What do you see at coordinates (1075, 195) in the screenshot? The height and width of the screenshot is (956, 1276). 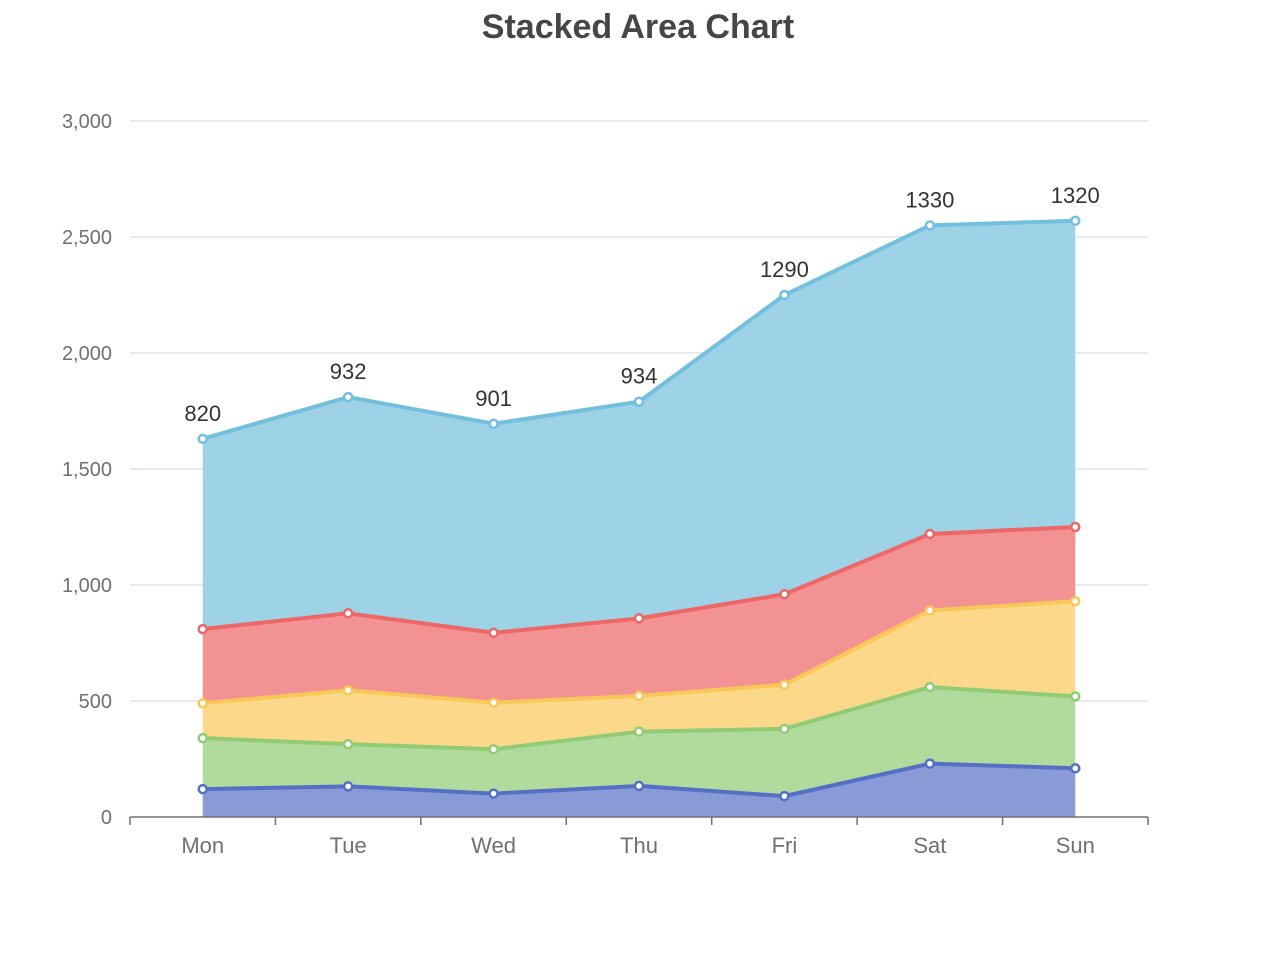 I see `data-label: 1320` at bounding box center [1075, 195].